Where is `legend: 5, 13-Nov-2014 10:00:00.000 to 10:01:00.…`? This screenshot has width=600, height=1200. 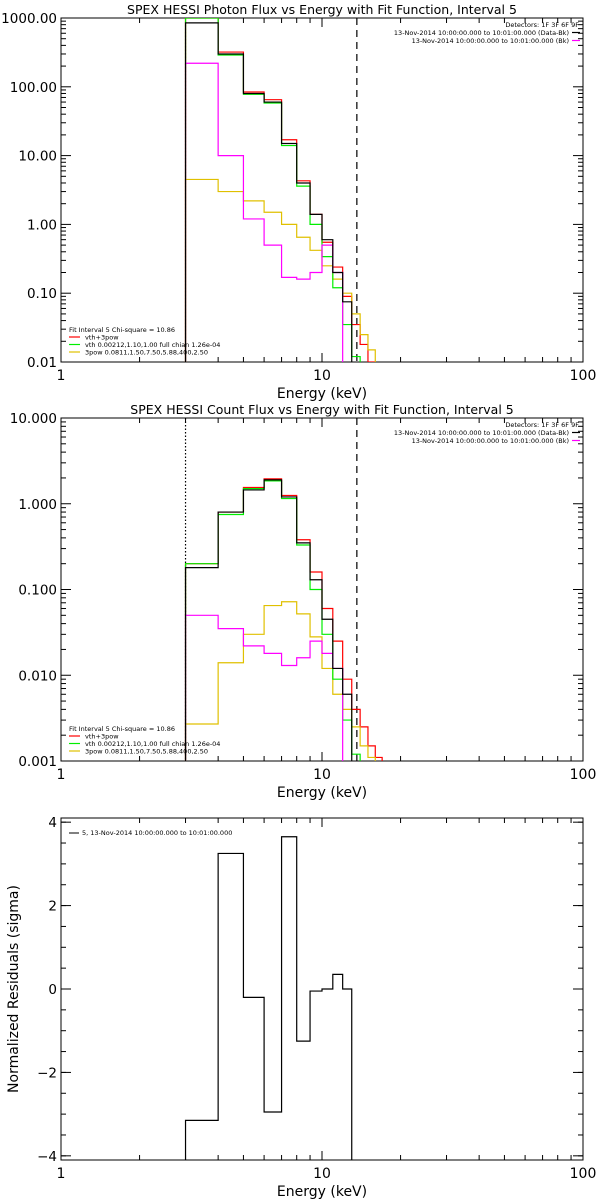
legend: 5, 13-Nov-2014 10:00:00.000 to 10:01:00.… is located at coordinates (150, 833).